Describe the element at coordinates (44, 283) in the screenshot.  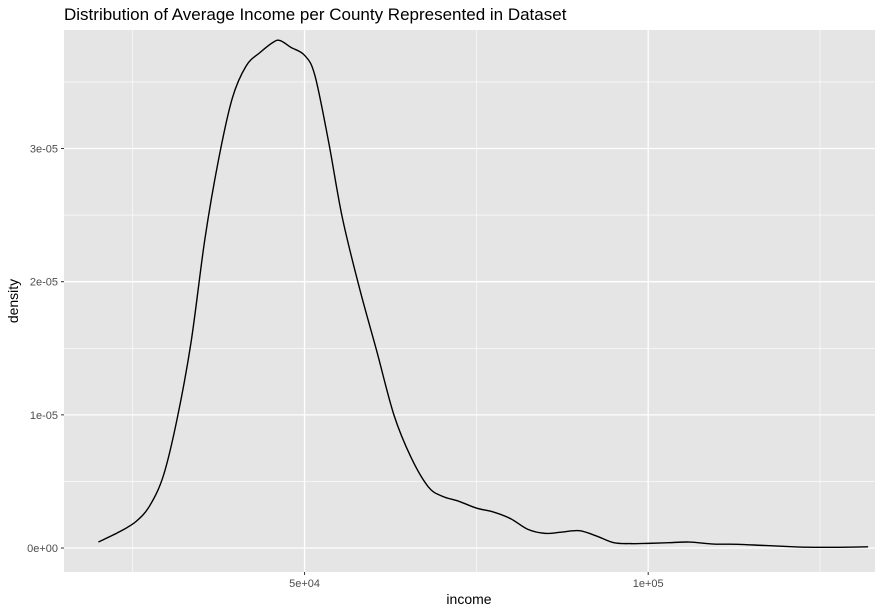
I see `y-tick-label: 2e-05` at that location.